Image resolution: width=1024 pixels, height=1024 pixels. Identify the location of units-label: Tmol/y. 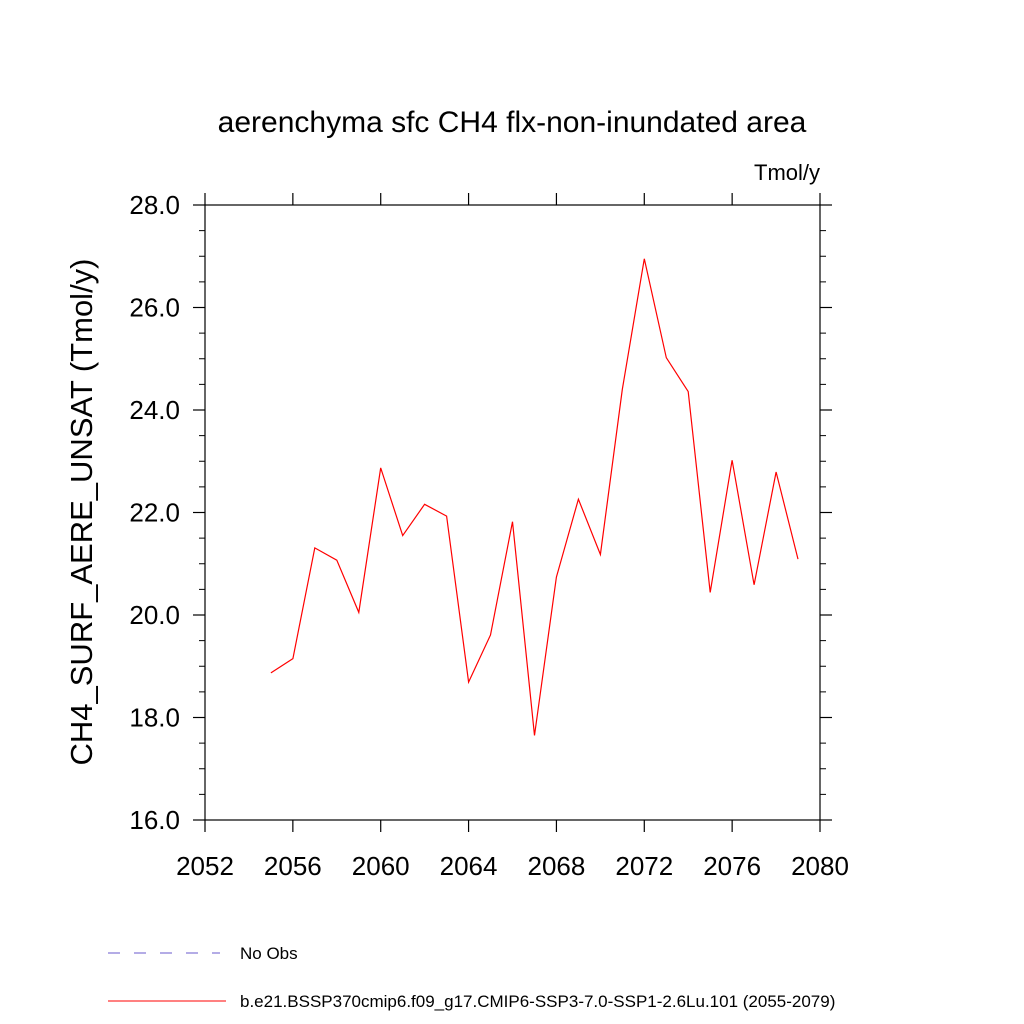
(787, 172).